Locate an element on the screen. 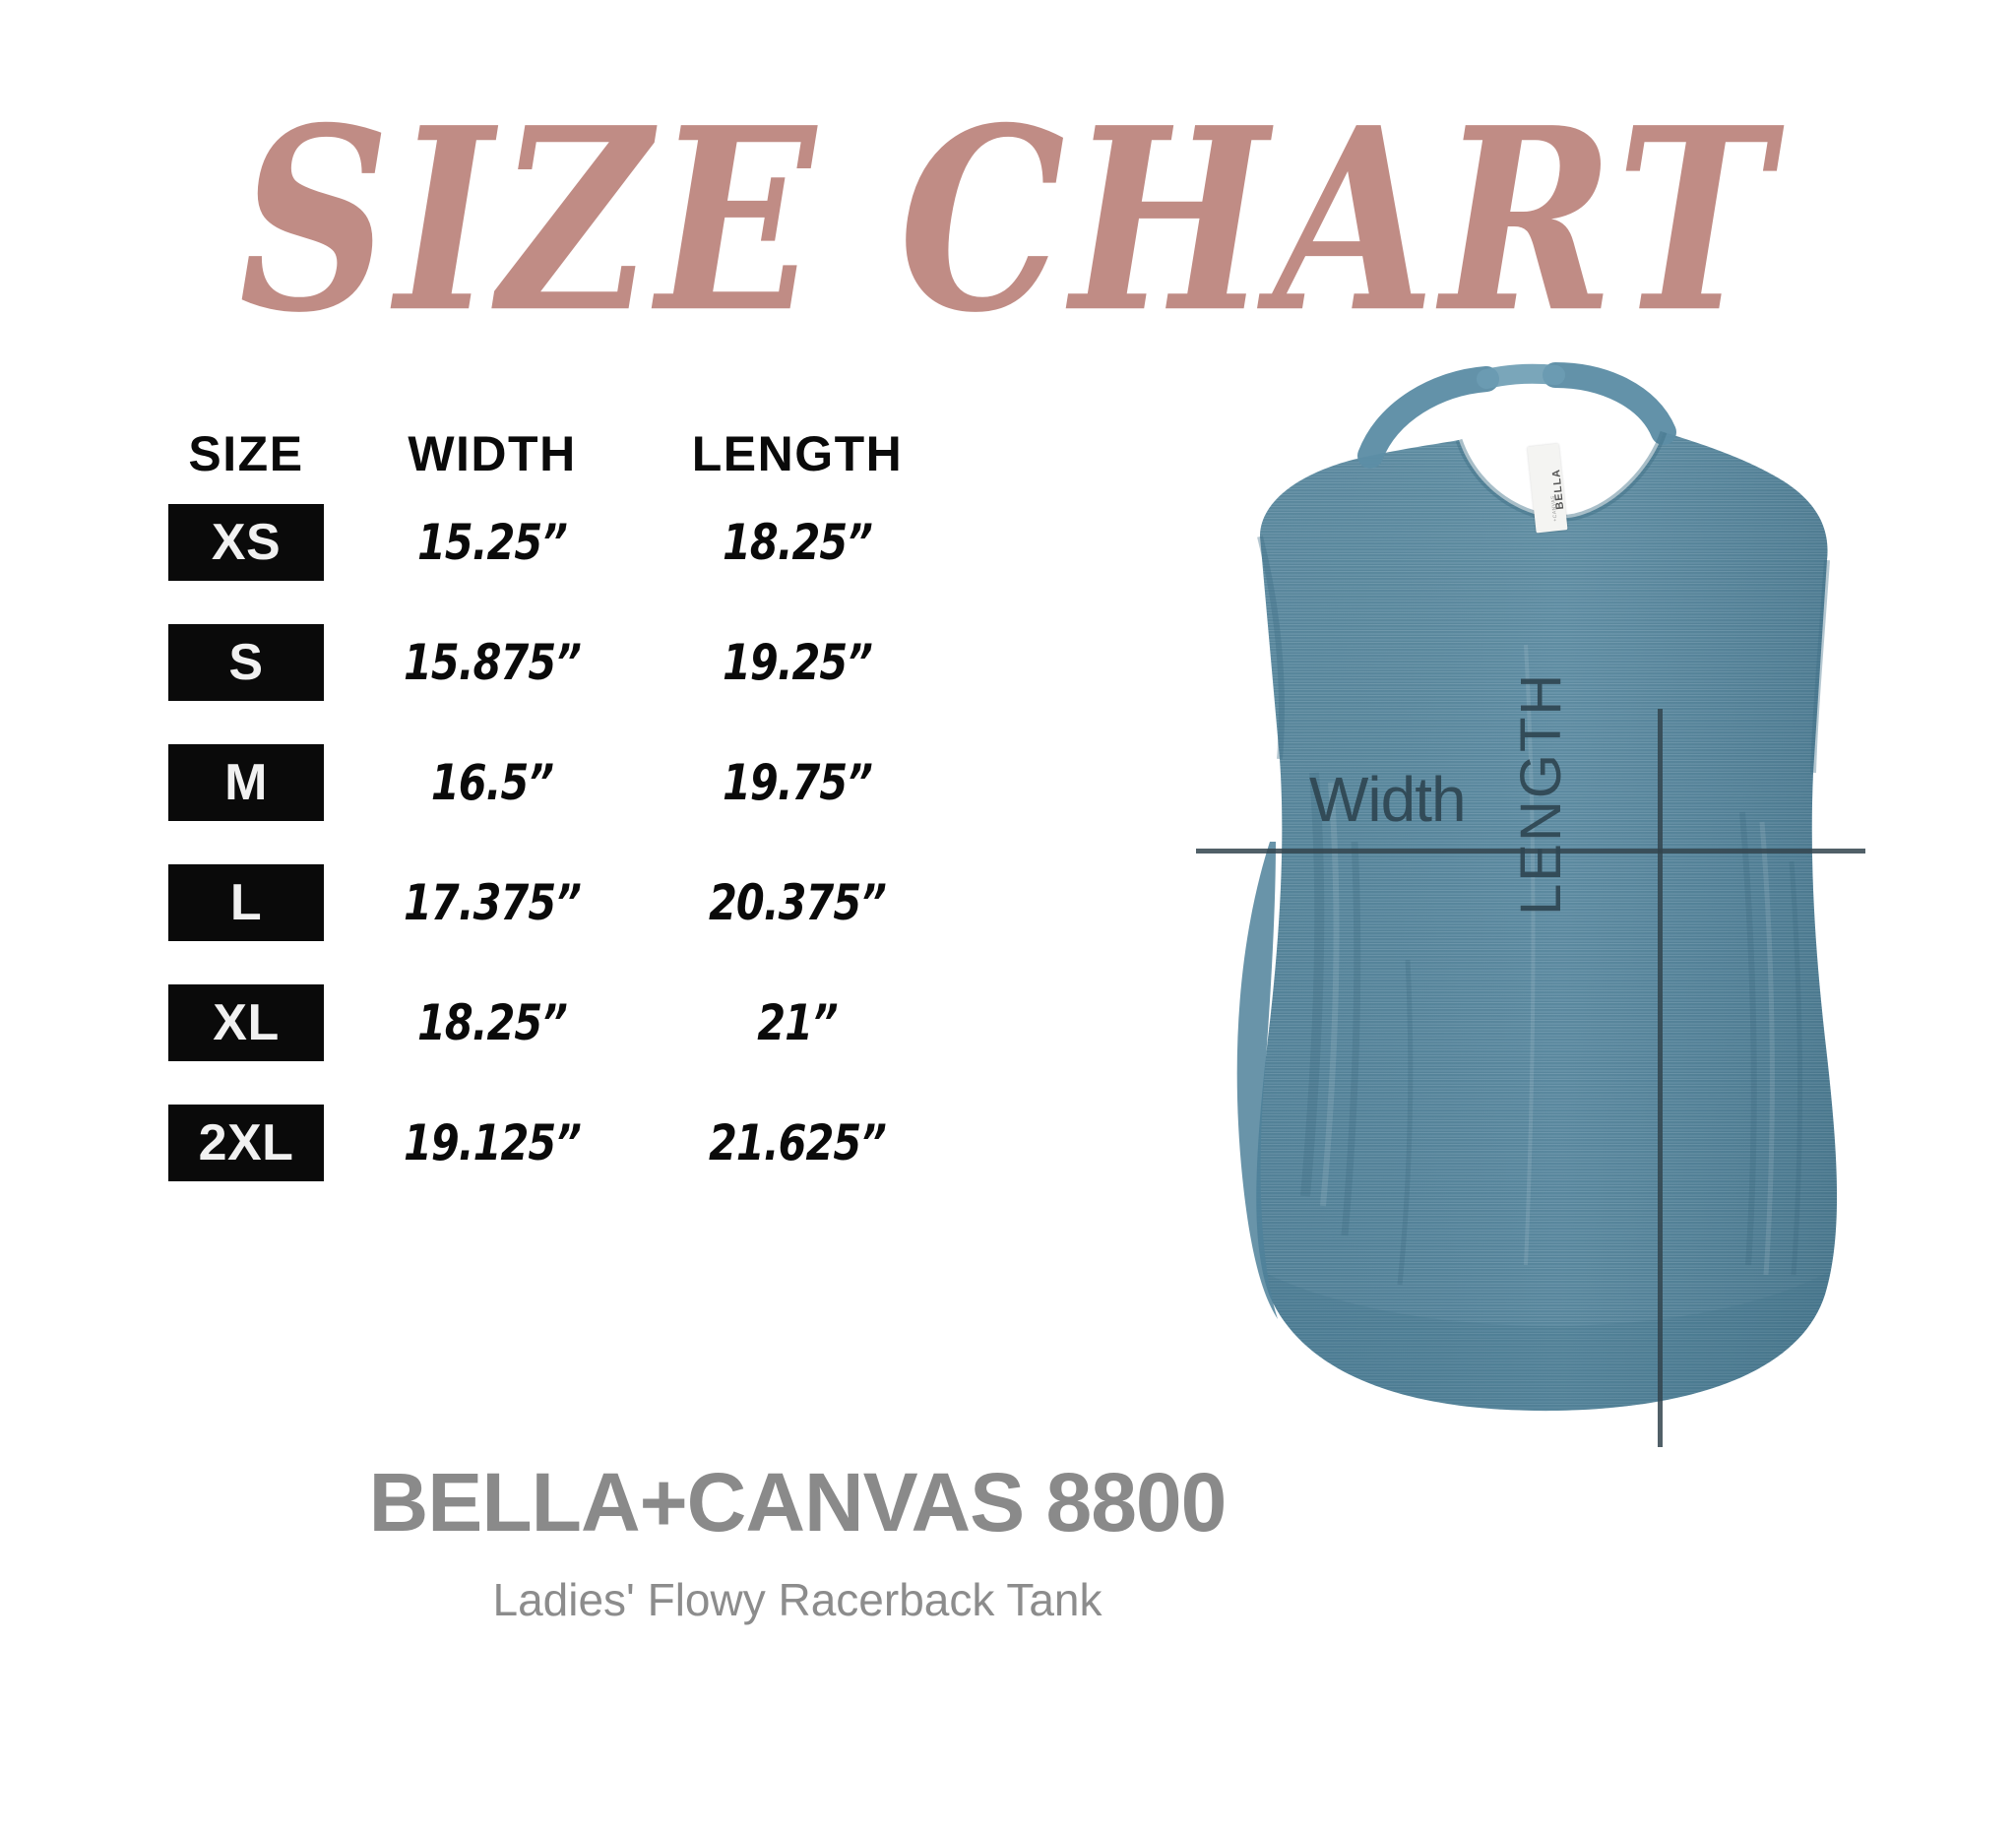  size-badge-cell: S is located at coordinates (246, 663).